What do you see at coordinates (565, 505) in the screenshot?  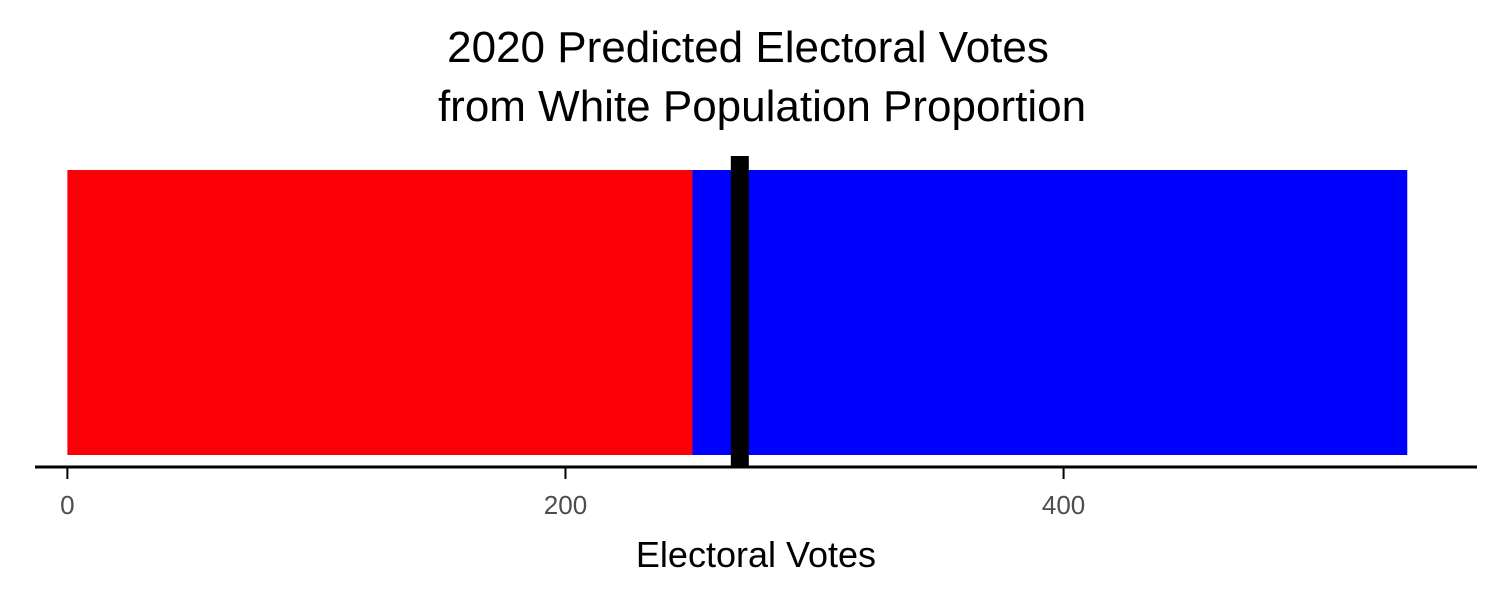 I see `x-tick-label: 200` at bounding box center [565, 505].